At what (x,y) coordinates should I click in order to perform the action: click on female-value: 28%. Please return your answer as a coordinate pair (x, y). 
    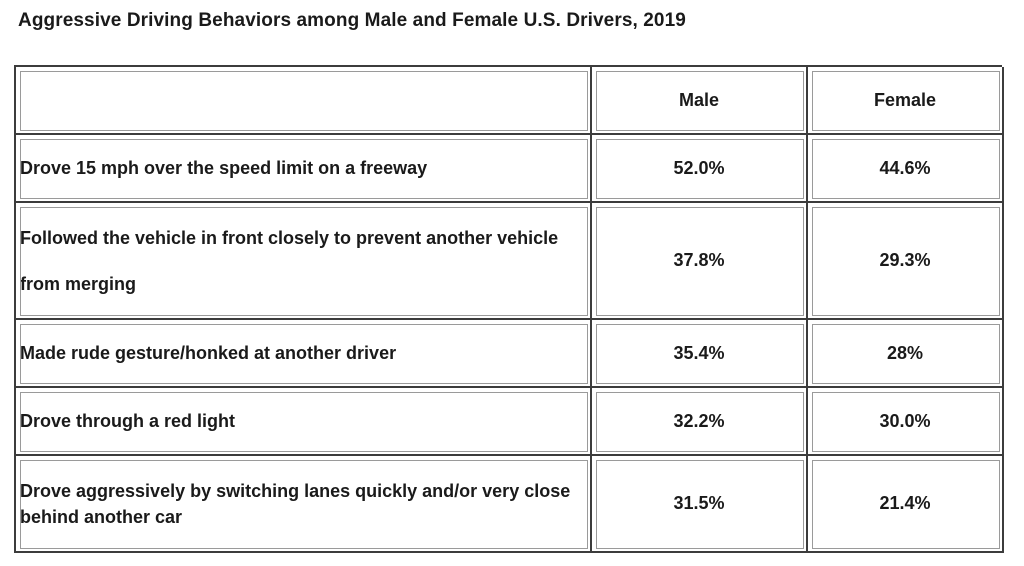
    Looking at the image, I should click on (906, 354).